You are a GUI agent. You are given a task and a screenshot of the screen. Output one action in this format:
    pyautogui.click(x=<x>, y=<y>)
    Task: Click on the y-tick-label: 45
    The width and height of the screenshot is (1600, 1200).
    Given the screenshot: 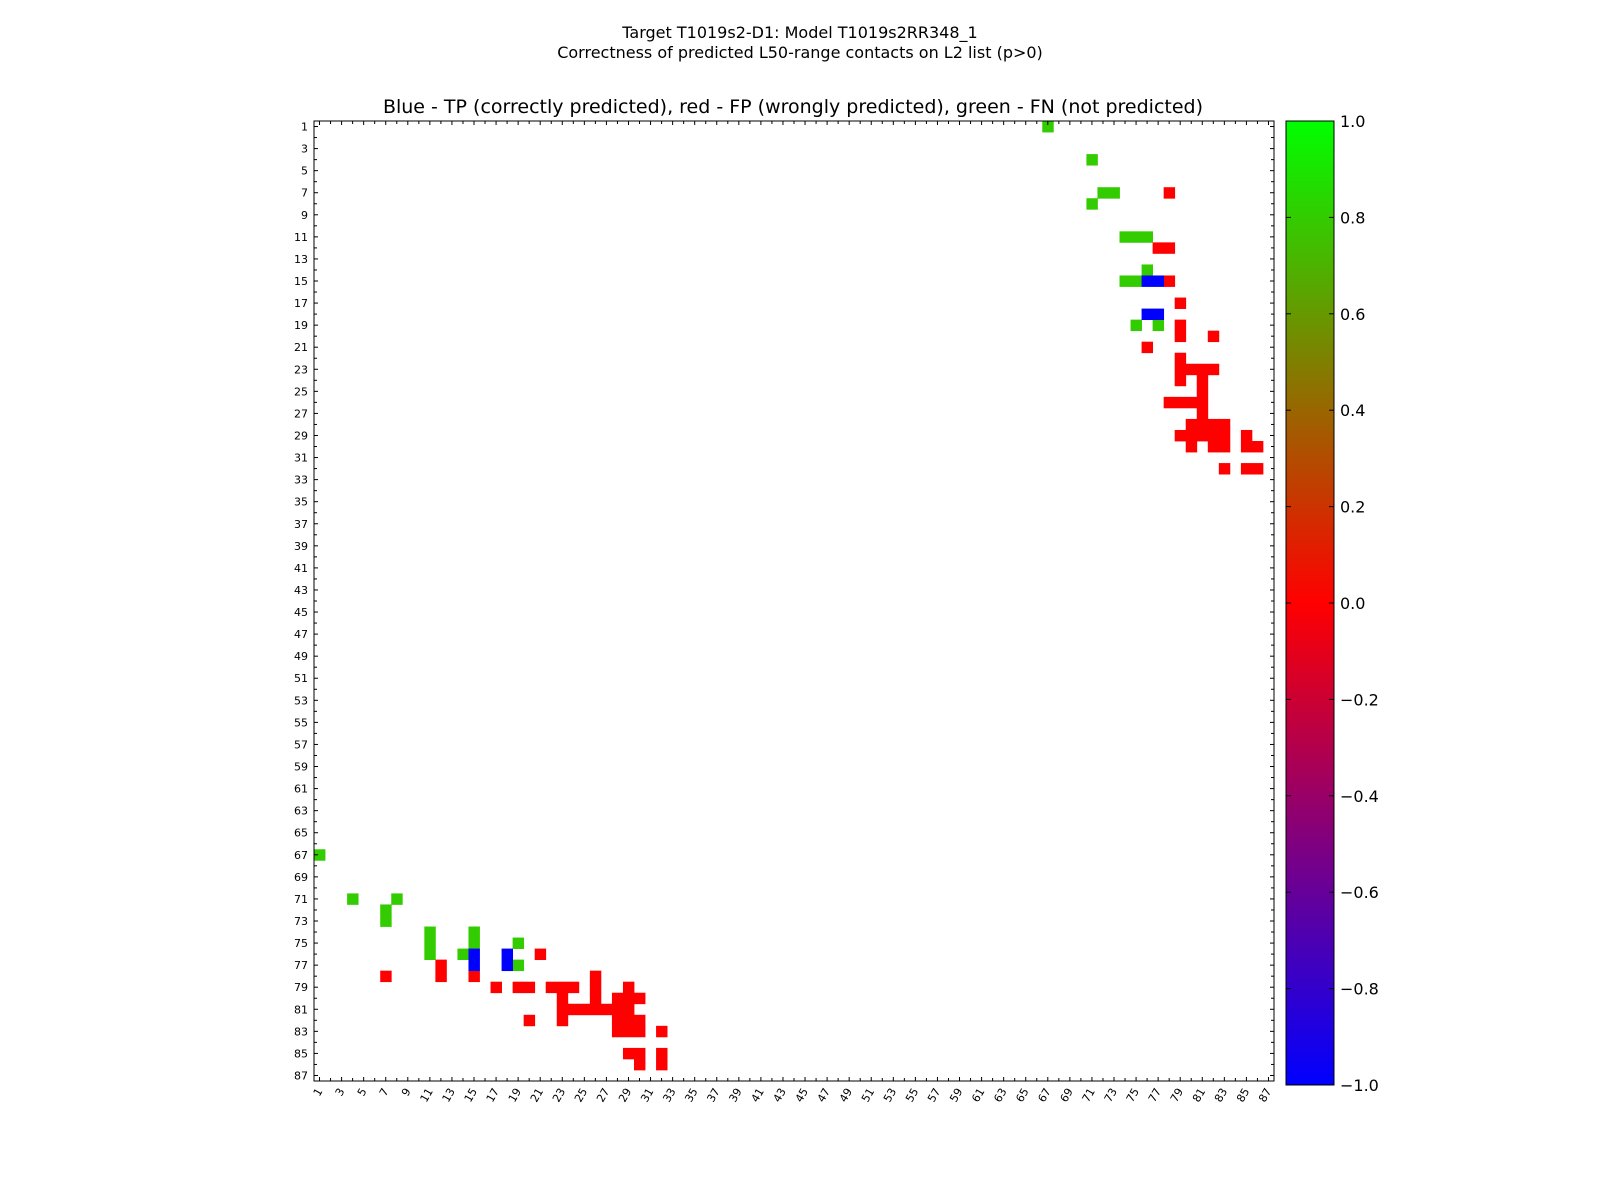 What is the action you would take?
    pyautogui.click(x=301, y=612)
    